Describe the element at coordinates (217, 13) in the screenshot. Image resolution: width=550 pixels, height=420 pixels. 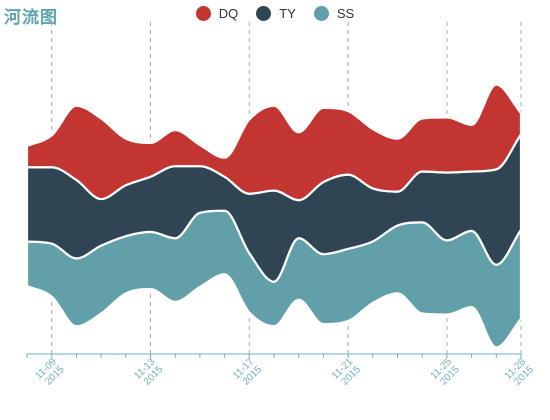
I see `legend-item-dq: DQ` at that location.